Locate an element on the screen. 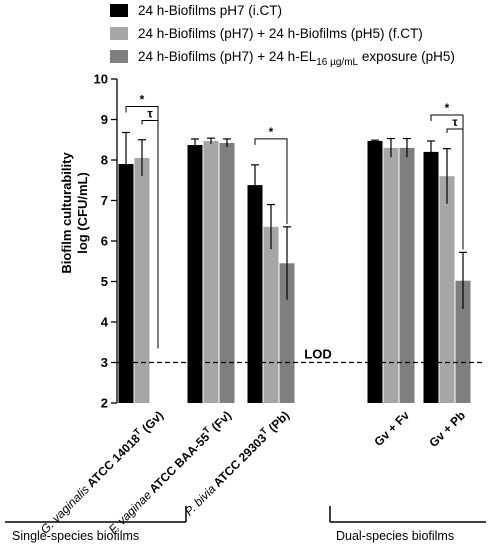 The width and height of the screenshot is (493, 550). bar-gvpb-s2 is located at coordinates (463, 341).